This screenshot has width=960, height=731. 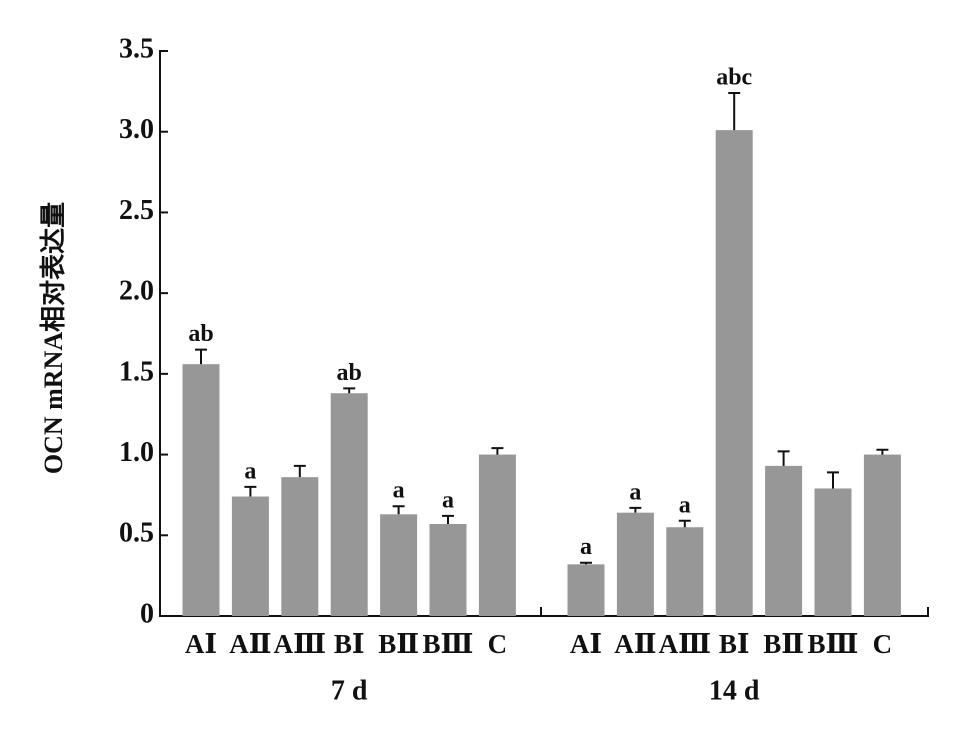 I want to click on y-tick-label: 0.5, so click(x=136, y=533).